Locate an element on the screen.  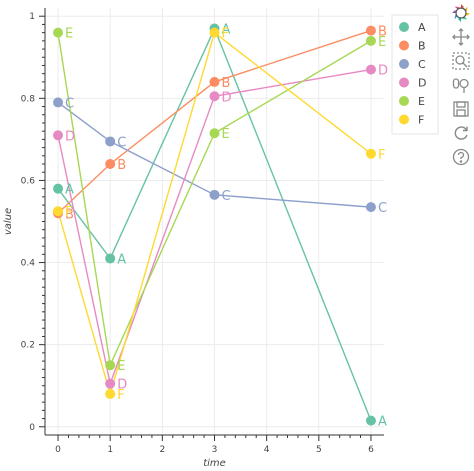
legend-marker-c is located at coordinates (404, 64).